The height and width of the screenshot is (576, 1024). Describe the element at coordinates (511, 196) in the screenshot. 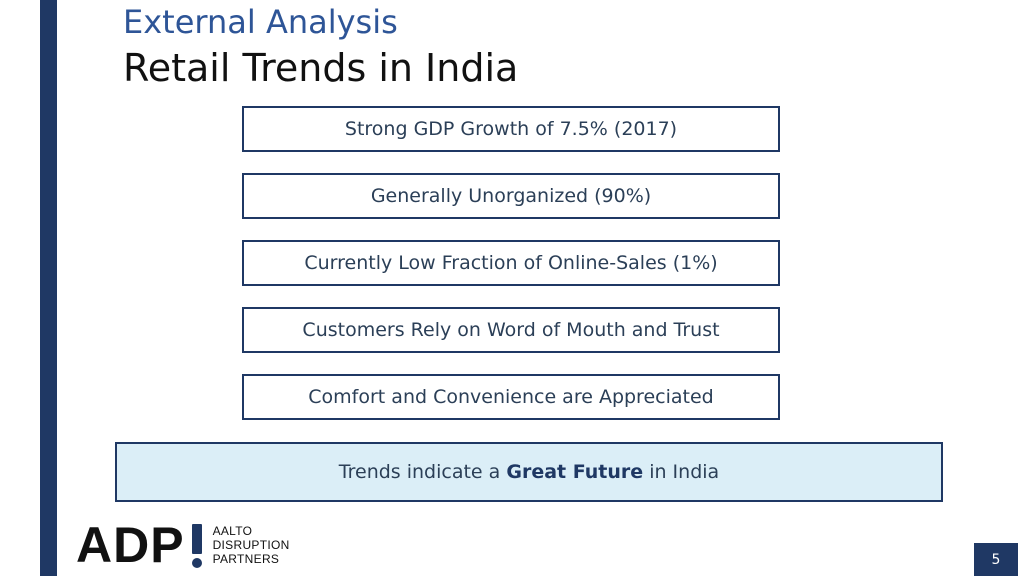

I see `trend-box-unorganized: Generally Unorganized (90%)` at that location.